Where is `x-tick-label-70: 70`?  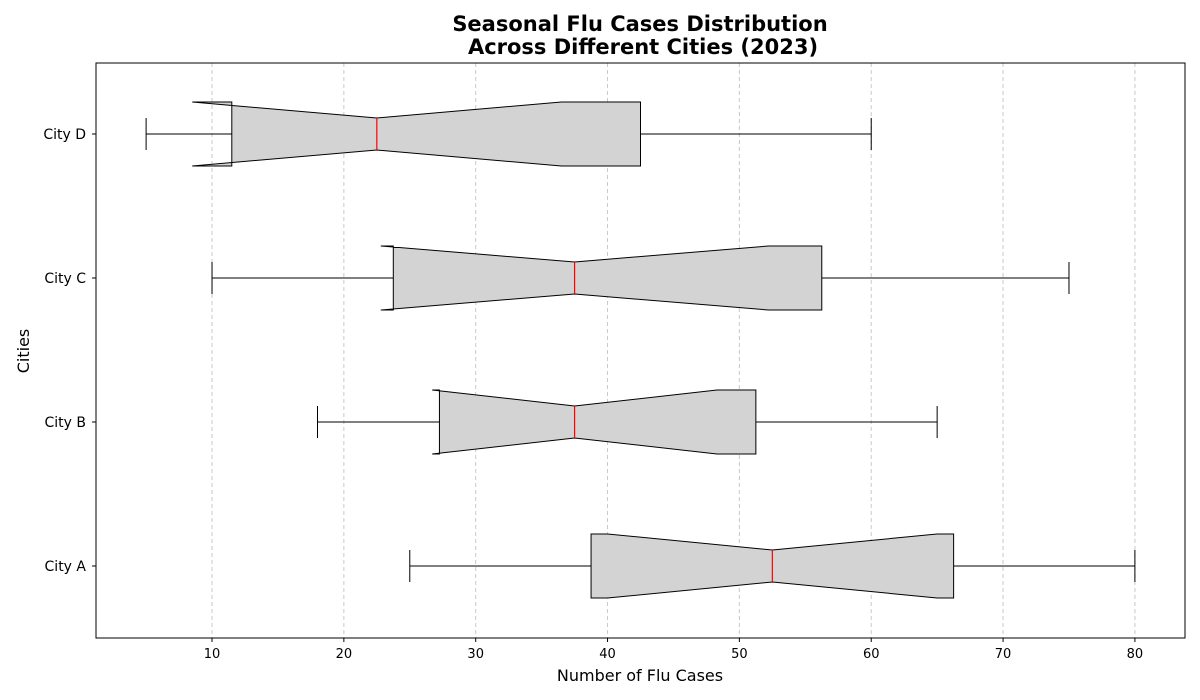
x-tick-label-70: 70 is located at coordinates (1003, 654).